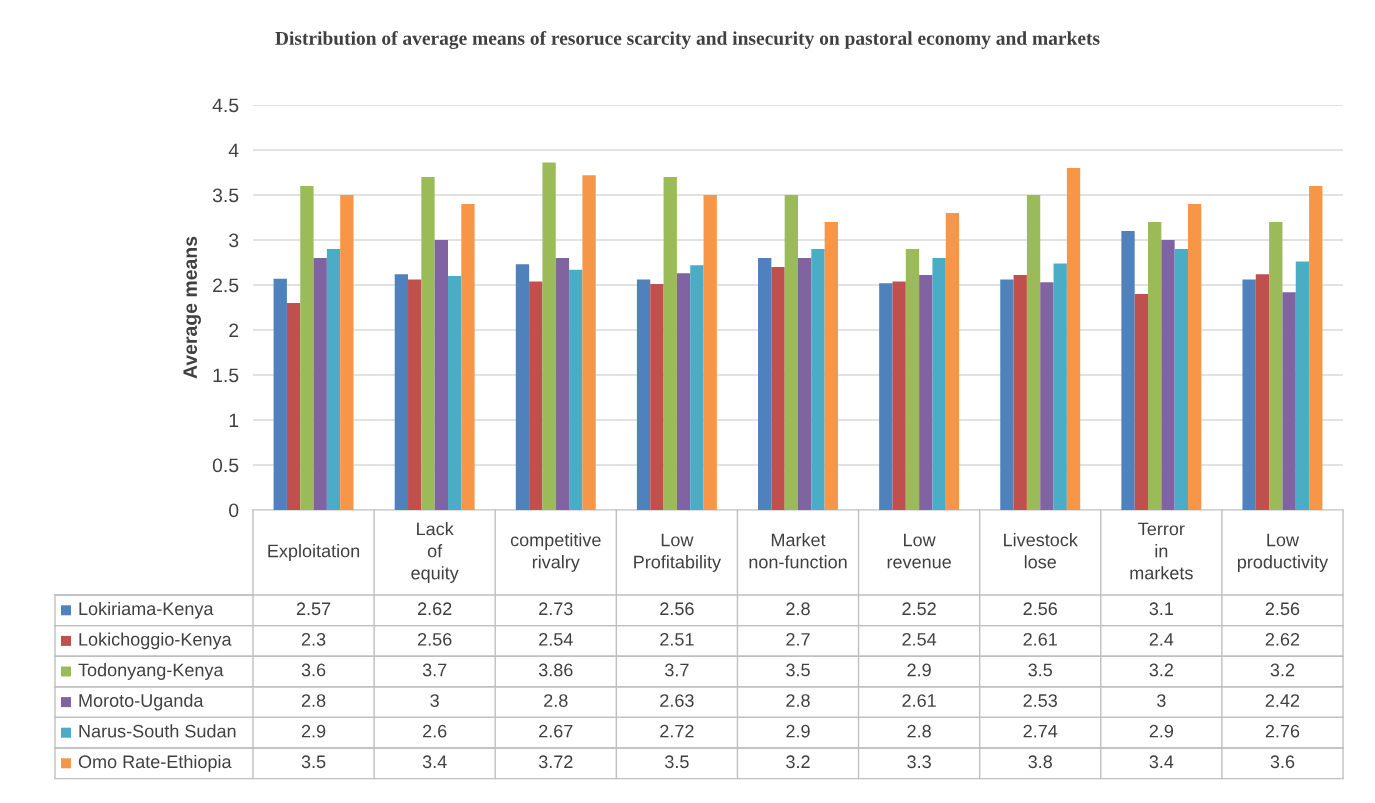 The height and width of the screenshot is (803, 1375). What do you see at coordinates (1283, 552) in the screenshot?
I see `x-tick-label: Low productivity` at bounding box center [1283, 552].